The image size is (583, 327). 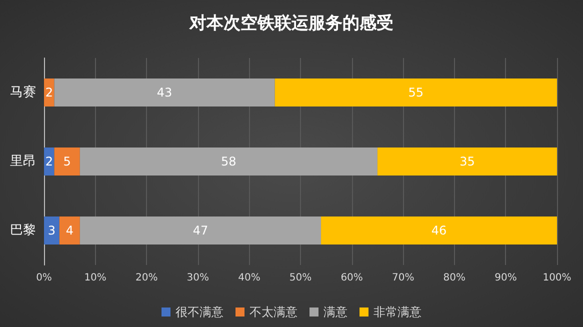 I want to click on x-tick-label: 0%, so click(x=44, y=278).